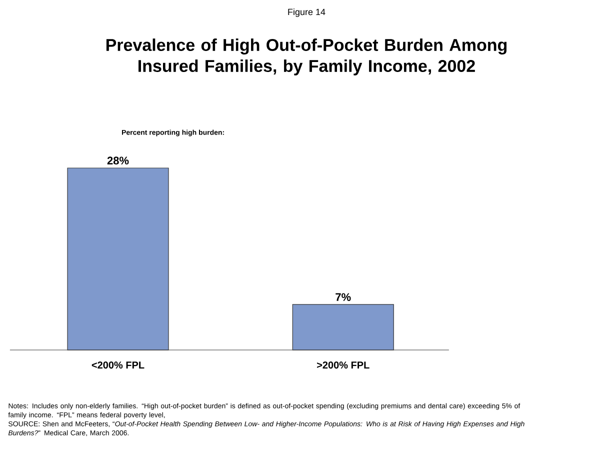 The image size is (613, 463). Describe the element at coordinates (343, 297) in the screenshot. I see `data-label: 7%` at that location.